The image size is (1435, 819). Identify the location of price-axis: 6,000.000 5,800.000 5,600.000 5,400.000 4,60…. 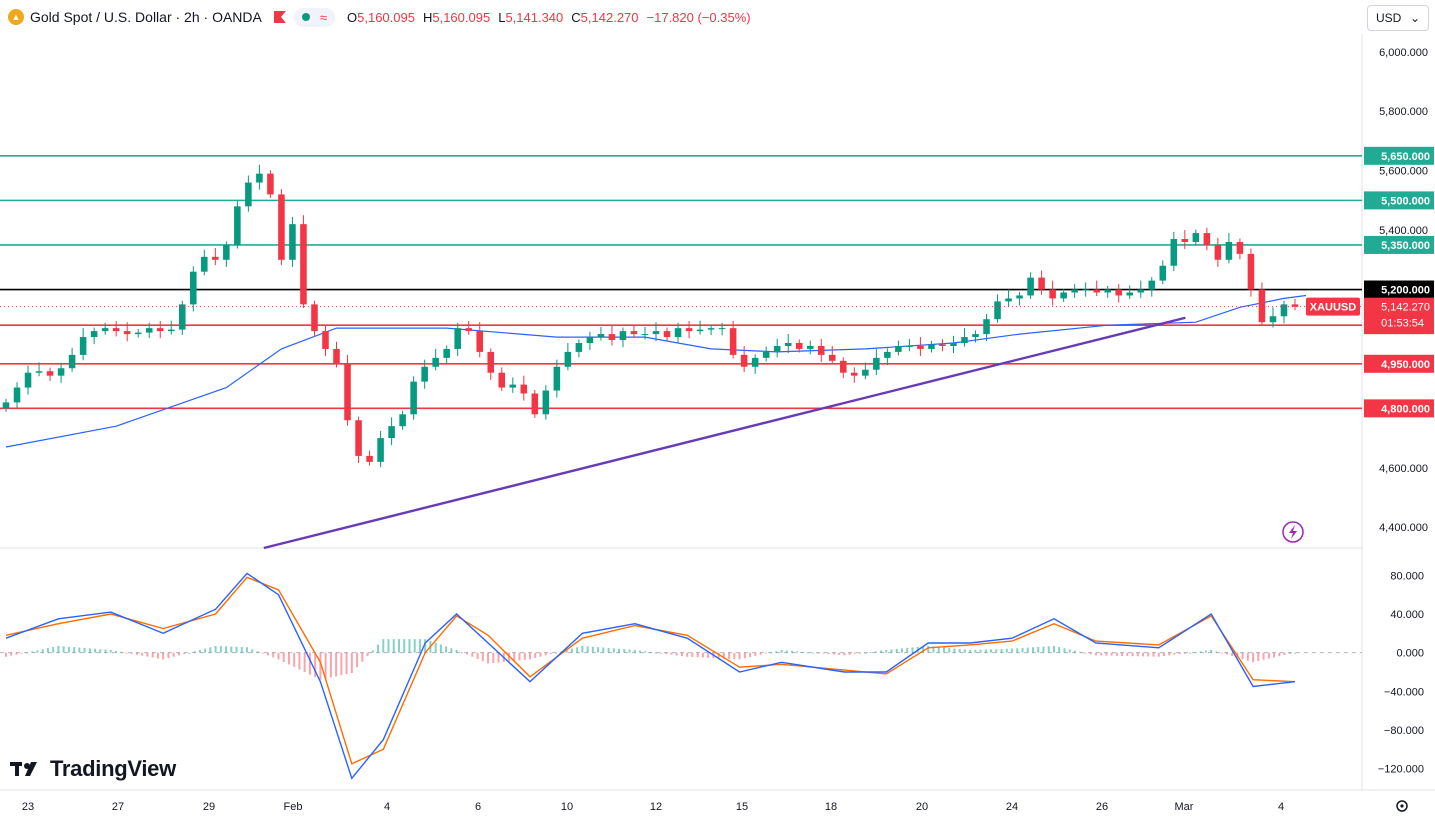
(1399, 411).